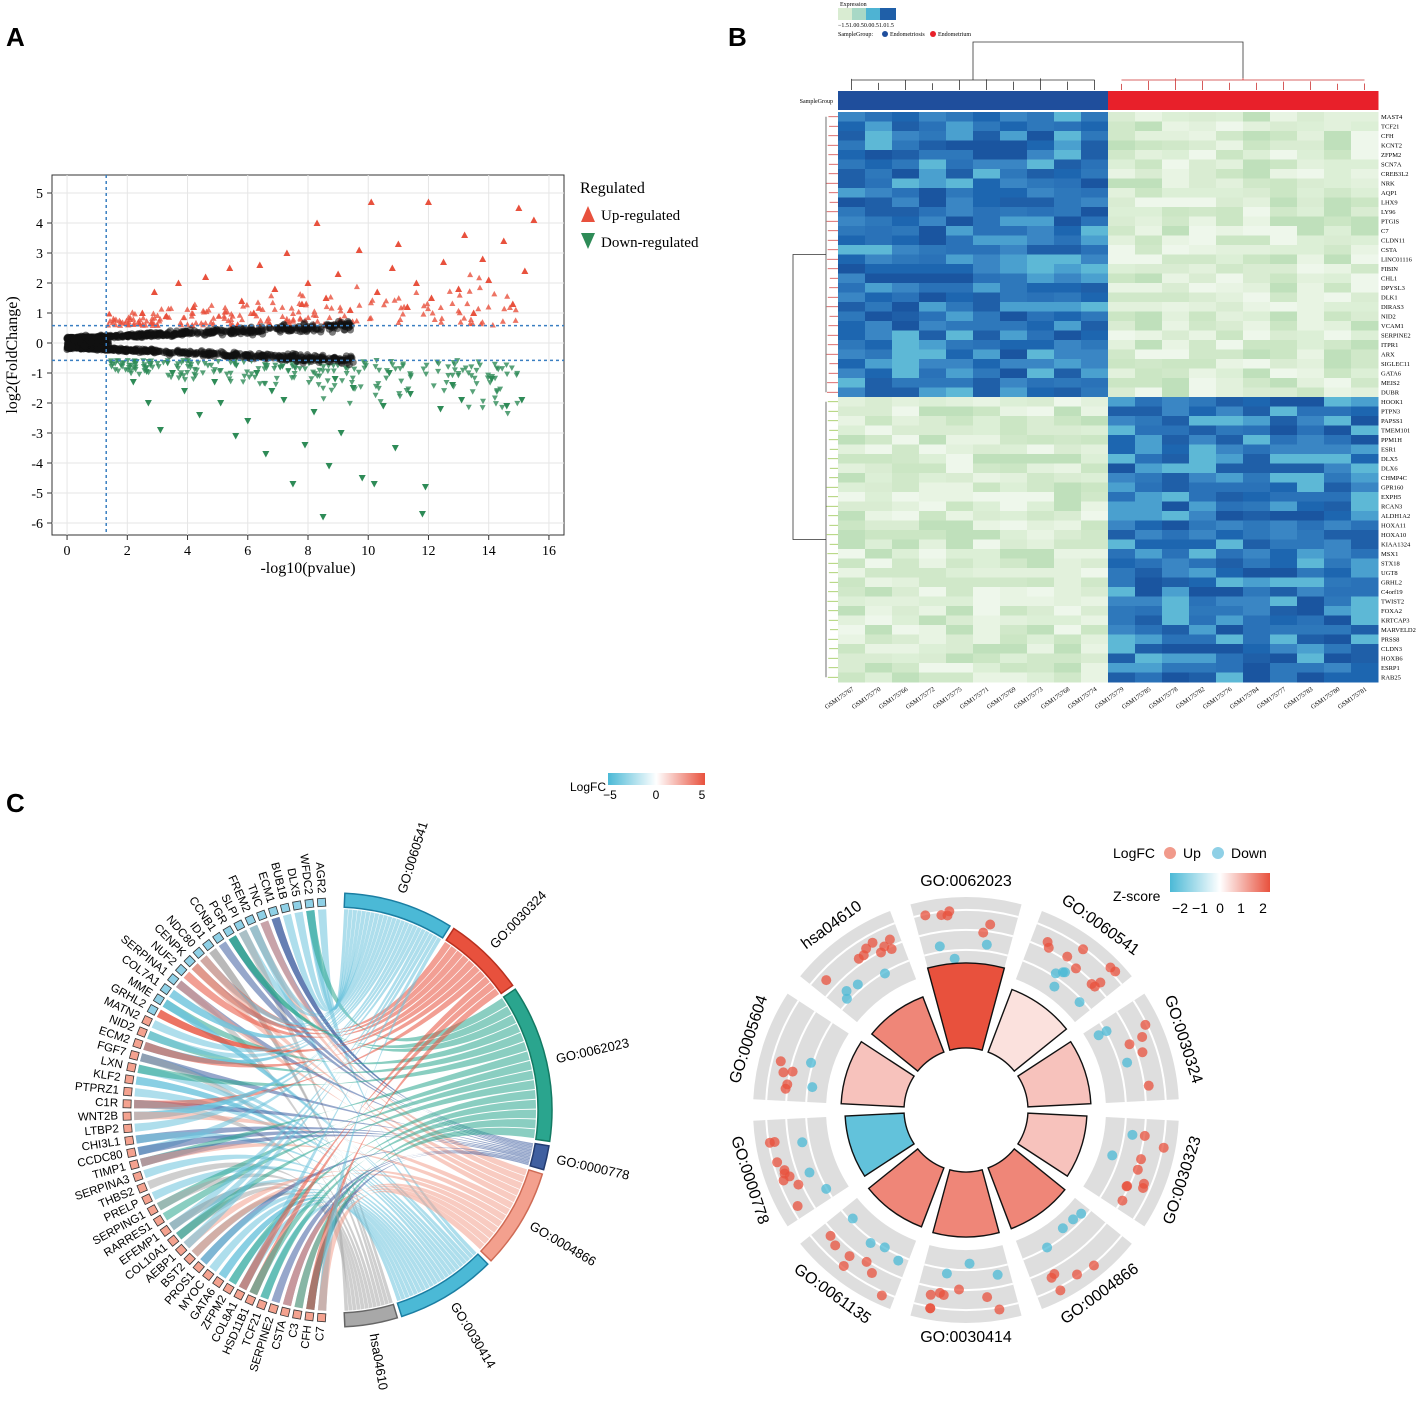 The height and width of the screenshot is (1416, 1417). Describe the element at coordinates (1393, 535) in the screenshot. I see `heatmap-row-label: HOXA10` at that location.